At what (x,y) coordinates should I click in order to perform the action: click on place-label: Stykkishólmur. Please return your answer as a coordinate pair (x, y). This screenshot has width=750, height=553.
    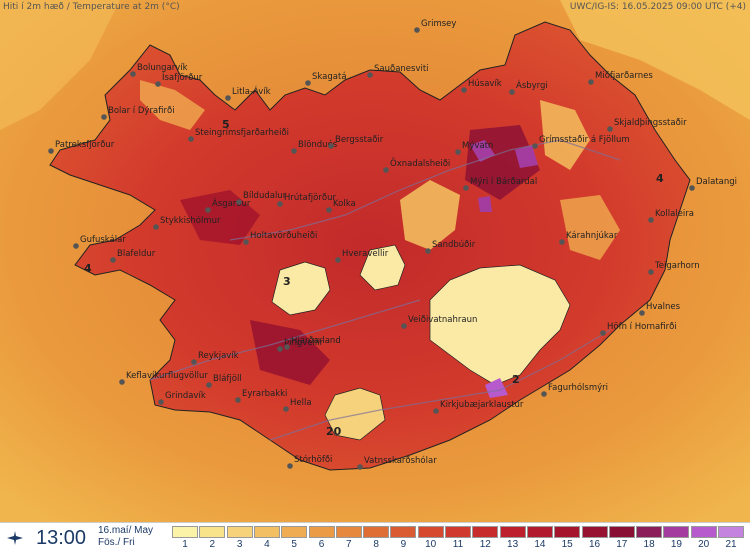
    Looking at the image, I should click on (190, 220).